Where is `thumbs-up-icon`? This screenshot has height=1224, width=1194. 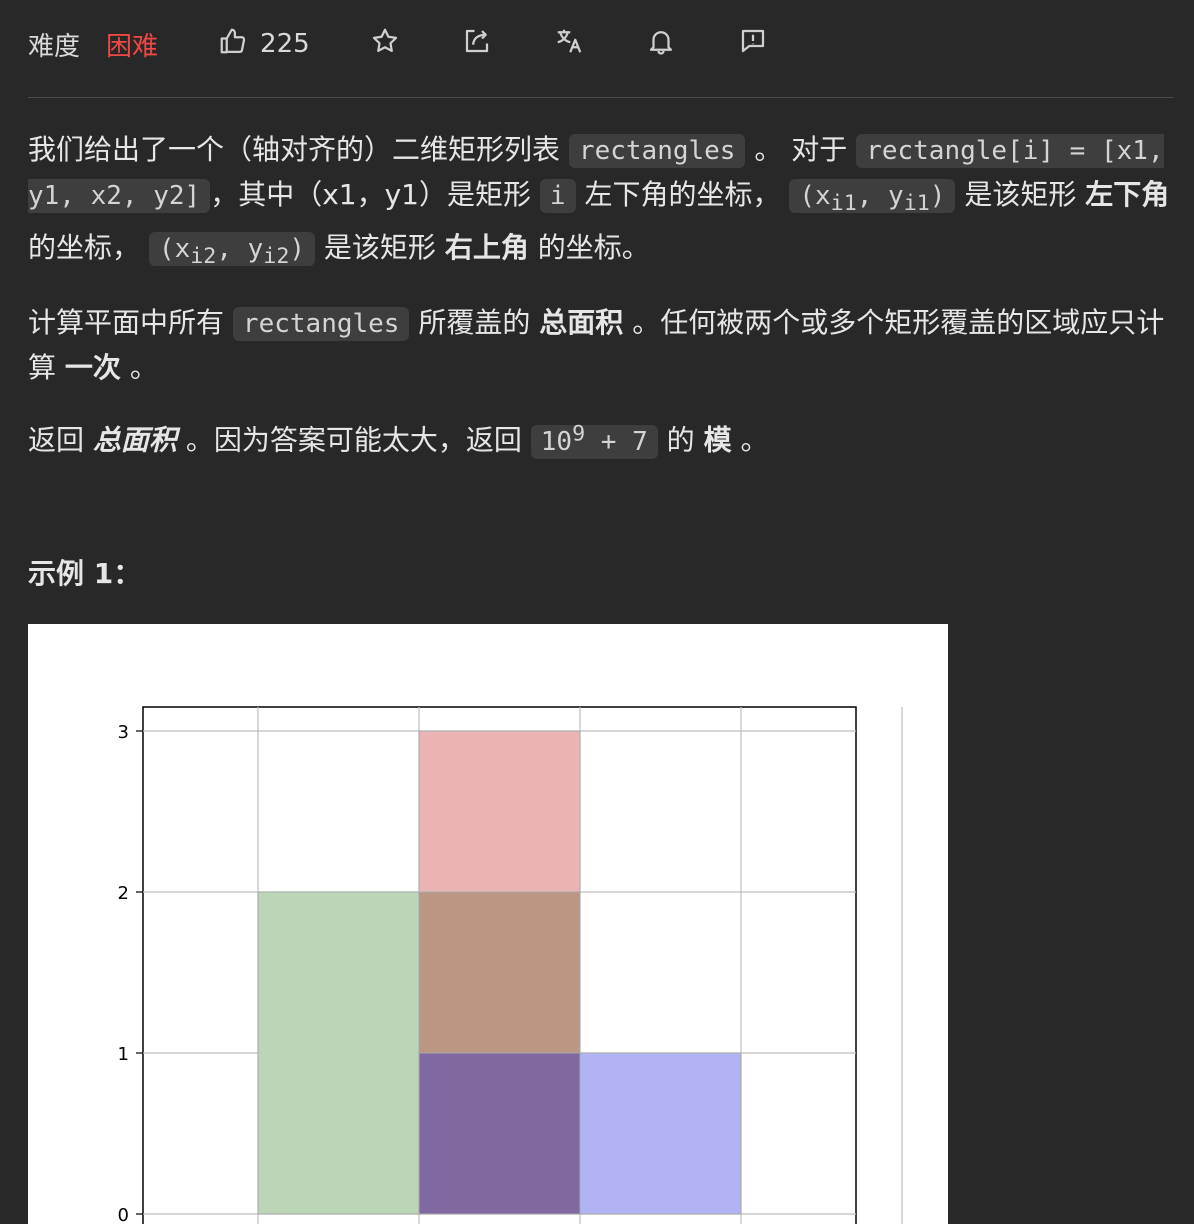
thumbs-up-icon is located at coordinates (233, 44).